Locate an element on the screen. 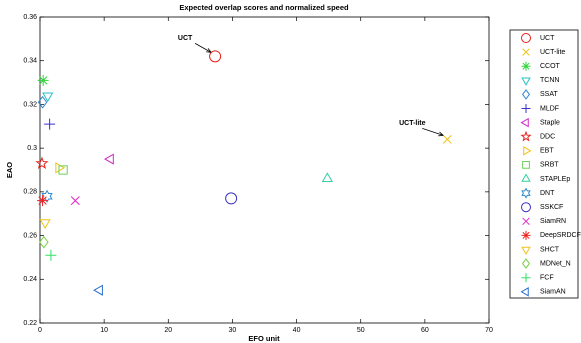 This screenshot has height=343, width=581. y-axis-label: EAO is located at coordinates (9, 170).